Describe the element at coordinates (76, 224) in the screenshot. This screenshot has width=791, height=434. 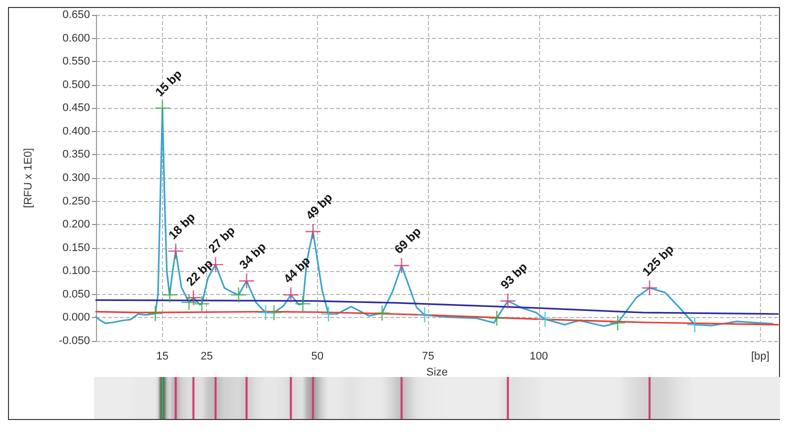
I see `y-tick-label: 0.200` at that location.